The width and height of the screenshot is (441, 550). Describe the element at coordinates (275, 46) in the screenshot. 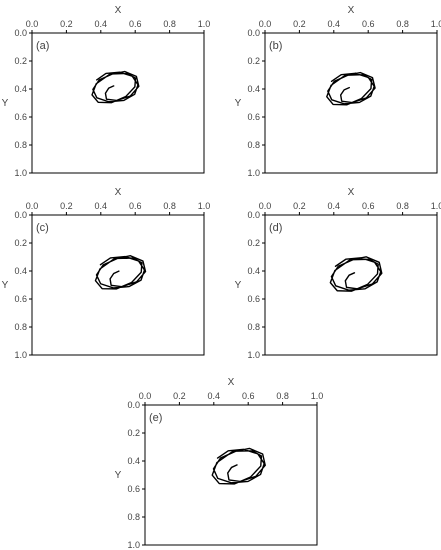

I see `panel-label: (b)` at that location.